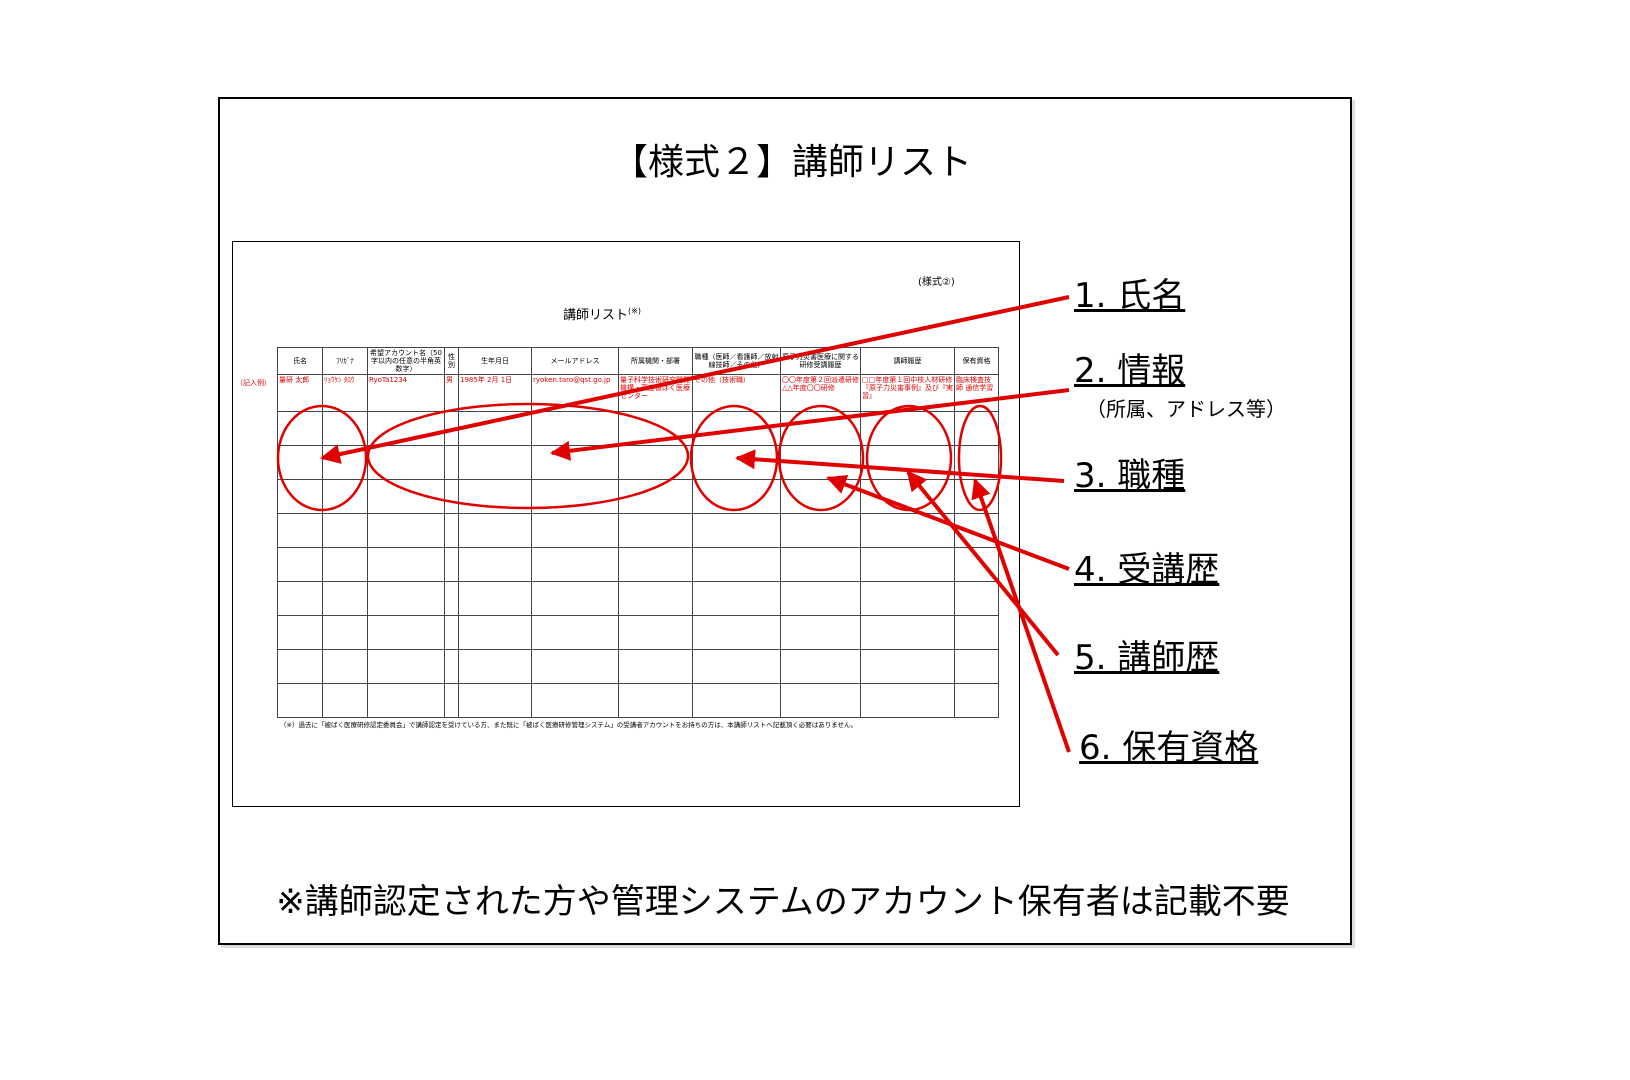 This screenshot has height=1080, width=1630. Describe the element at coordinates (495, 361) in the screenshot. I see `header-cell: 生年月日` at that location.